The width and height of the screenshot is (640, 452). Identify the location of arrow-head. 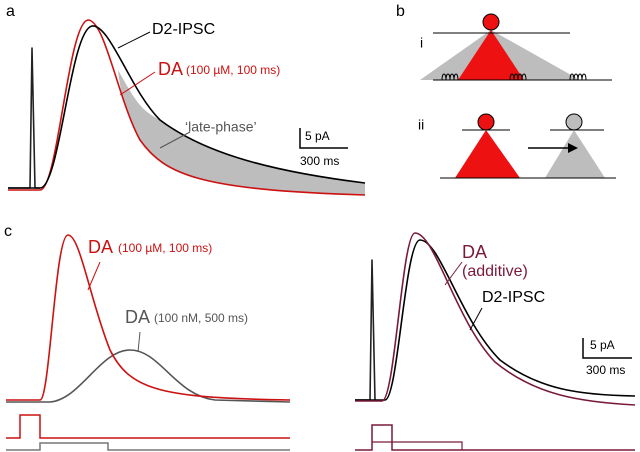
(573, 148).